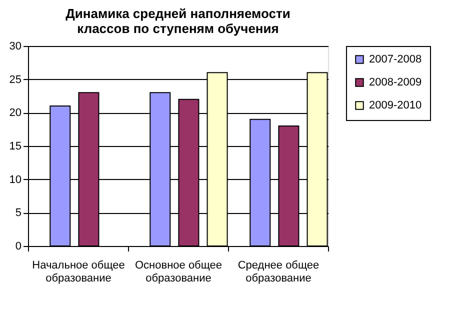 The width and height of the screenshot is (449, 321). I want to click on legend-label: 2007-2008, so click(395, 60).